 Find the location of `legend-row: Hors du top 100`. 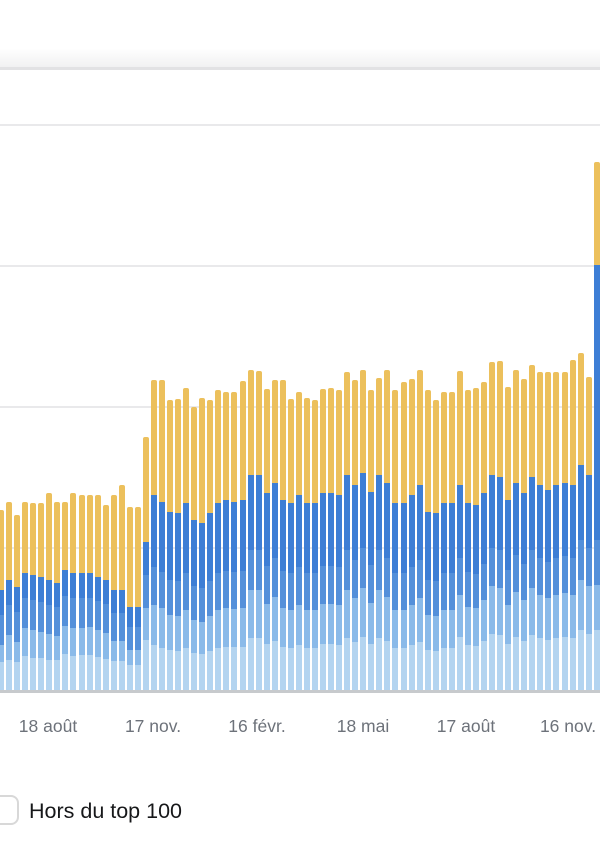

legend-row: Hors du top 100 is located at coordinates (300, 811).